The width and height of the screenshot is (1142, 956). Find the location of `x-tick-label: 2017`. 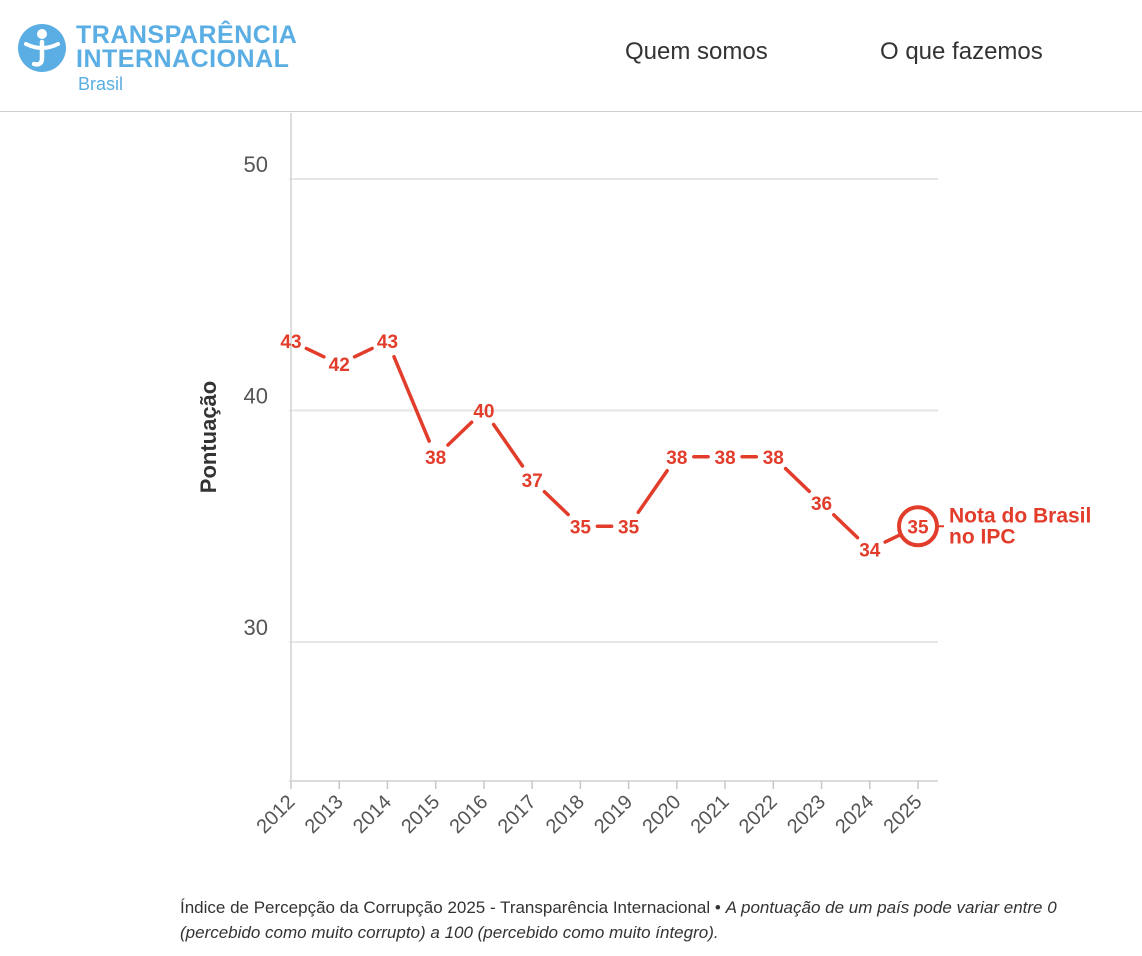

x-tick-label: 2017 is located at coordinates (517, 814).